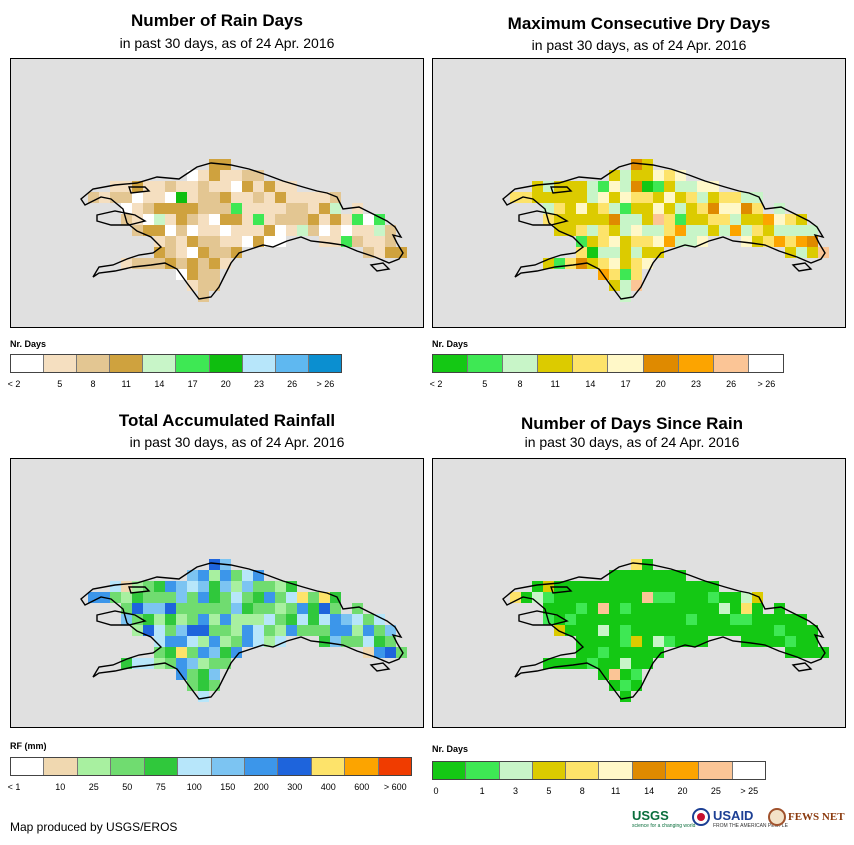 The height and width of the screenshot is (845, 854). I want to click on fewsnet-globe-icon, so click(777, 817).